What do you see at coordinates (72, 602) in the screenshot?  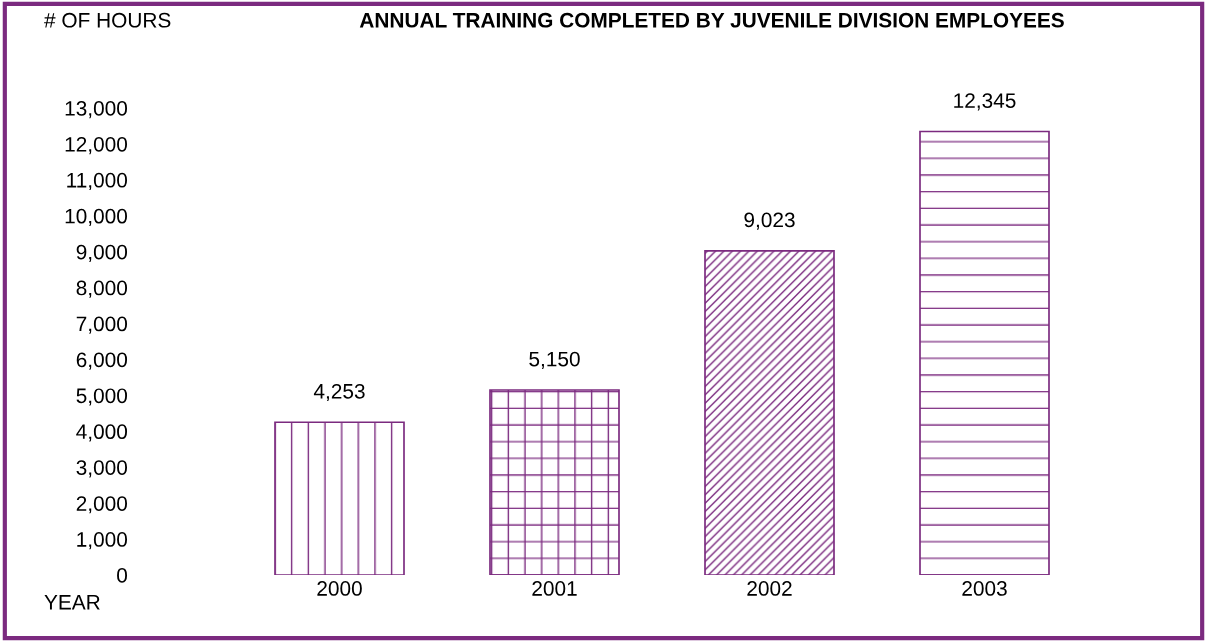 I see `x-axis-title: YEAR` at bounding box center [72, 602].